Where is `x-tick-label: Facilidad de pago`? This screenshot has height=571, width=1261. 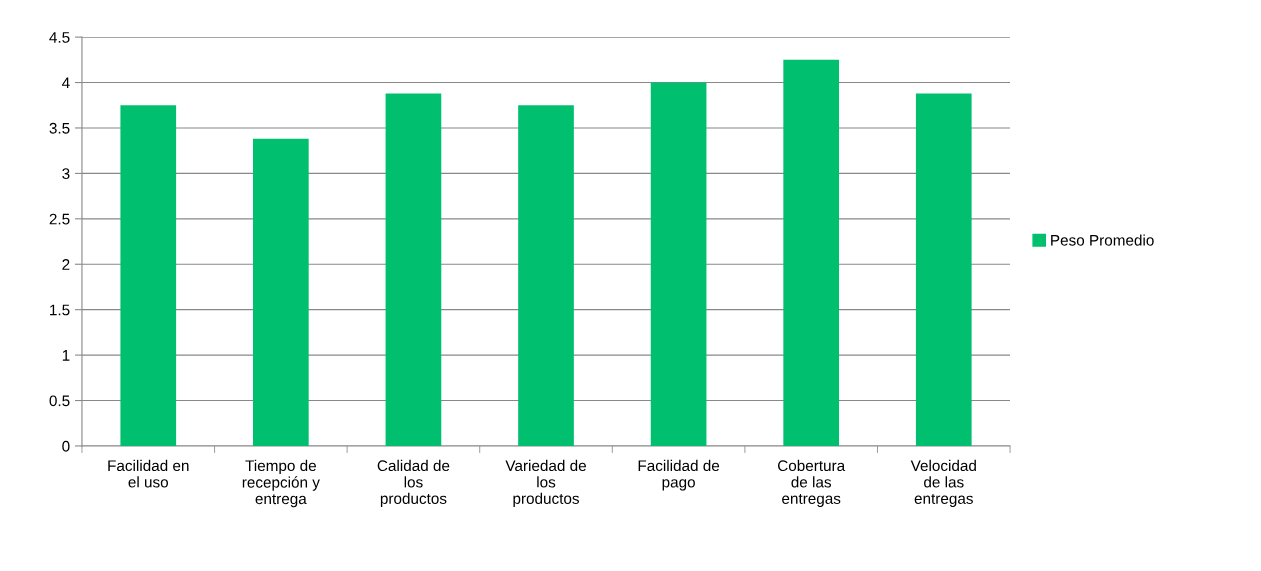
x-tick-label: Facilidad de pago is located at coordinates (679, 475).